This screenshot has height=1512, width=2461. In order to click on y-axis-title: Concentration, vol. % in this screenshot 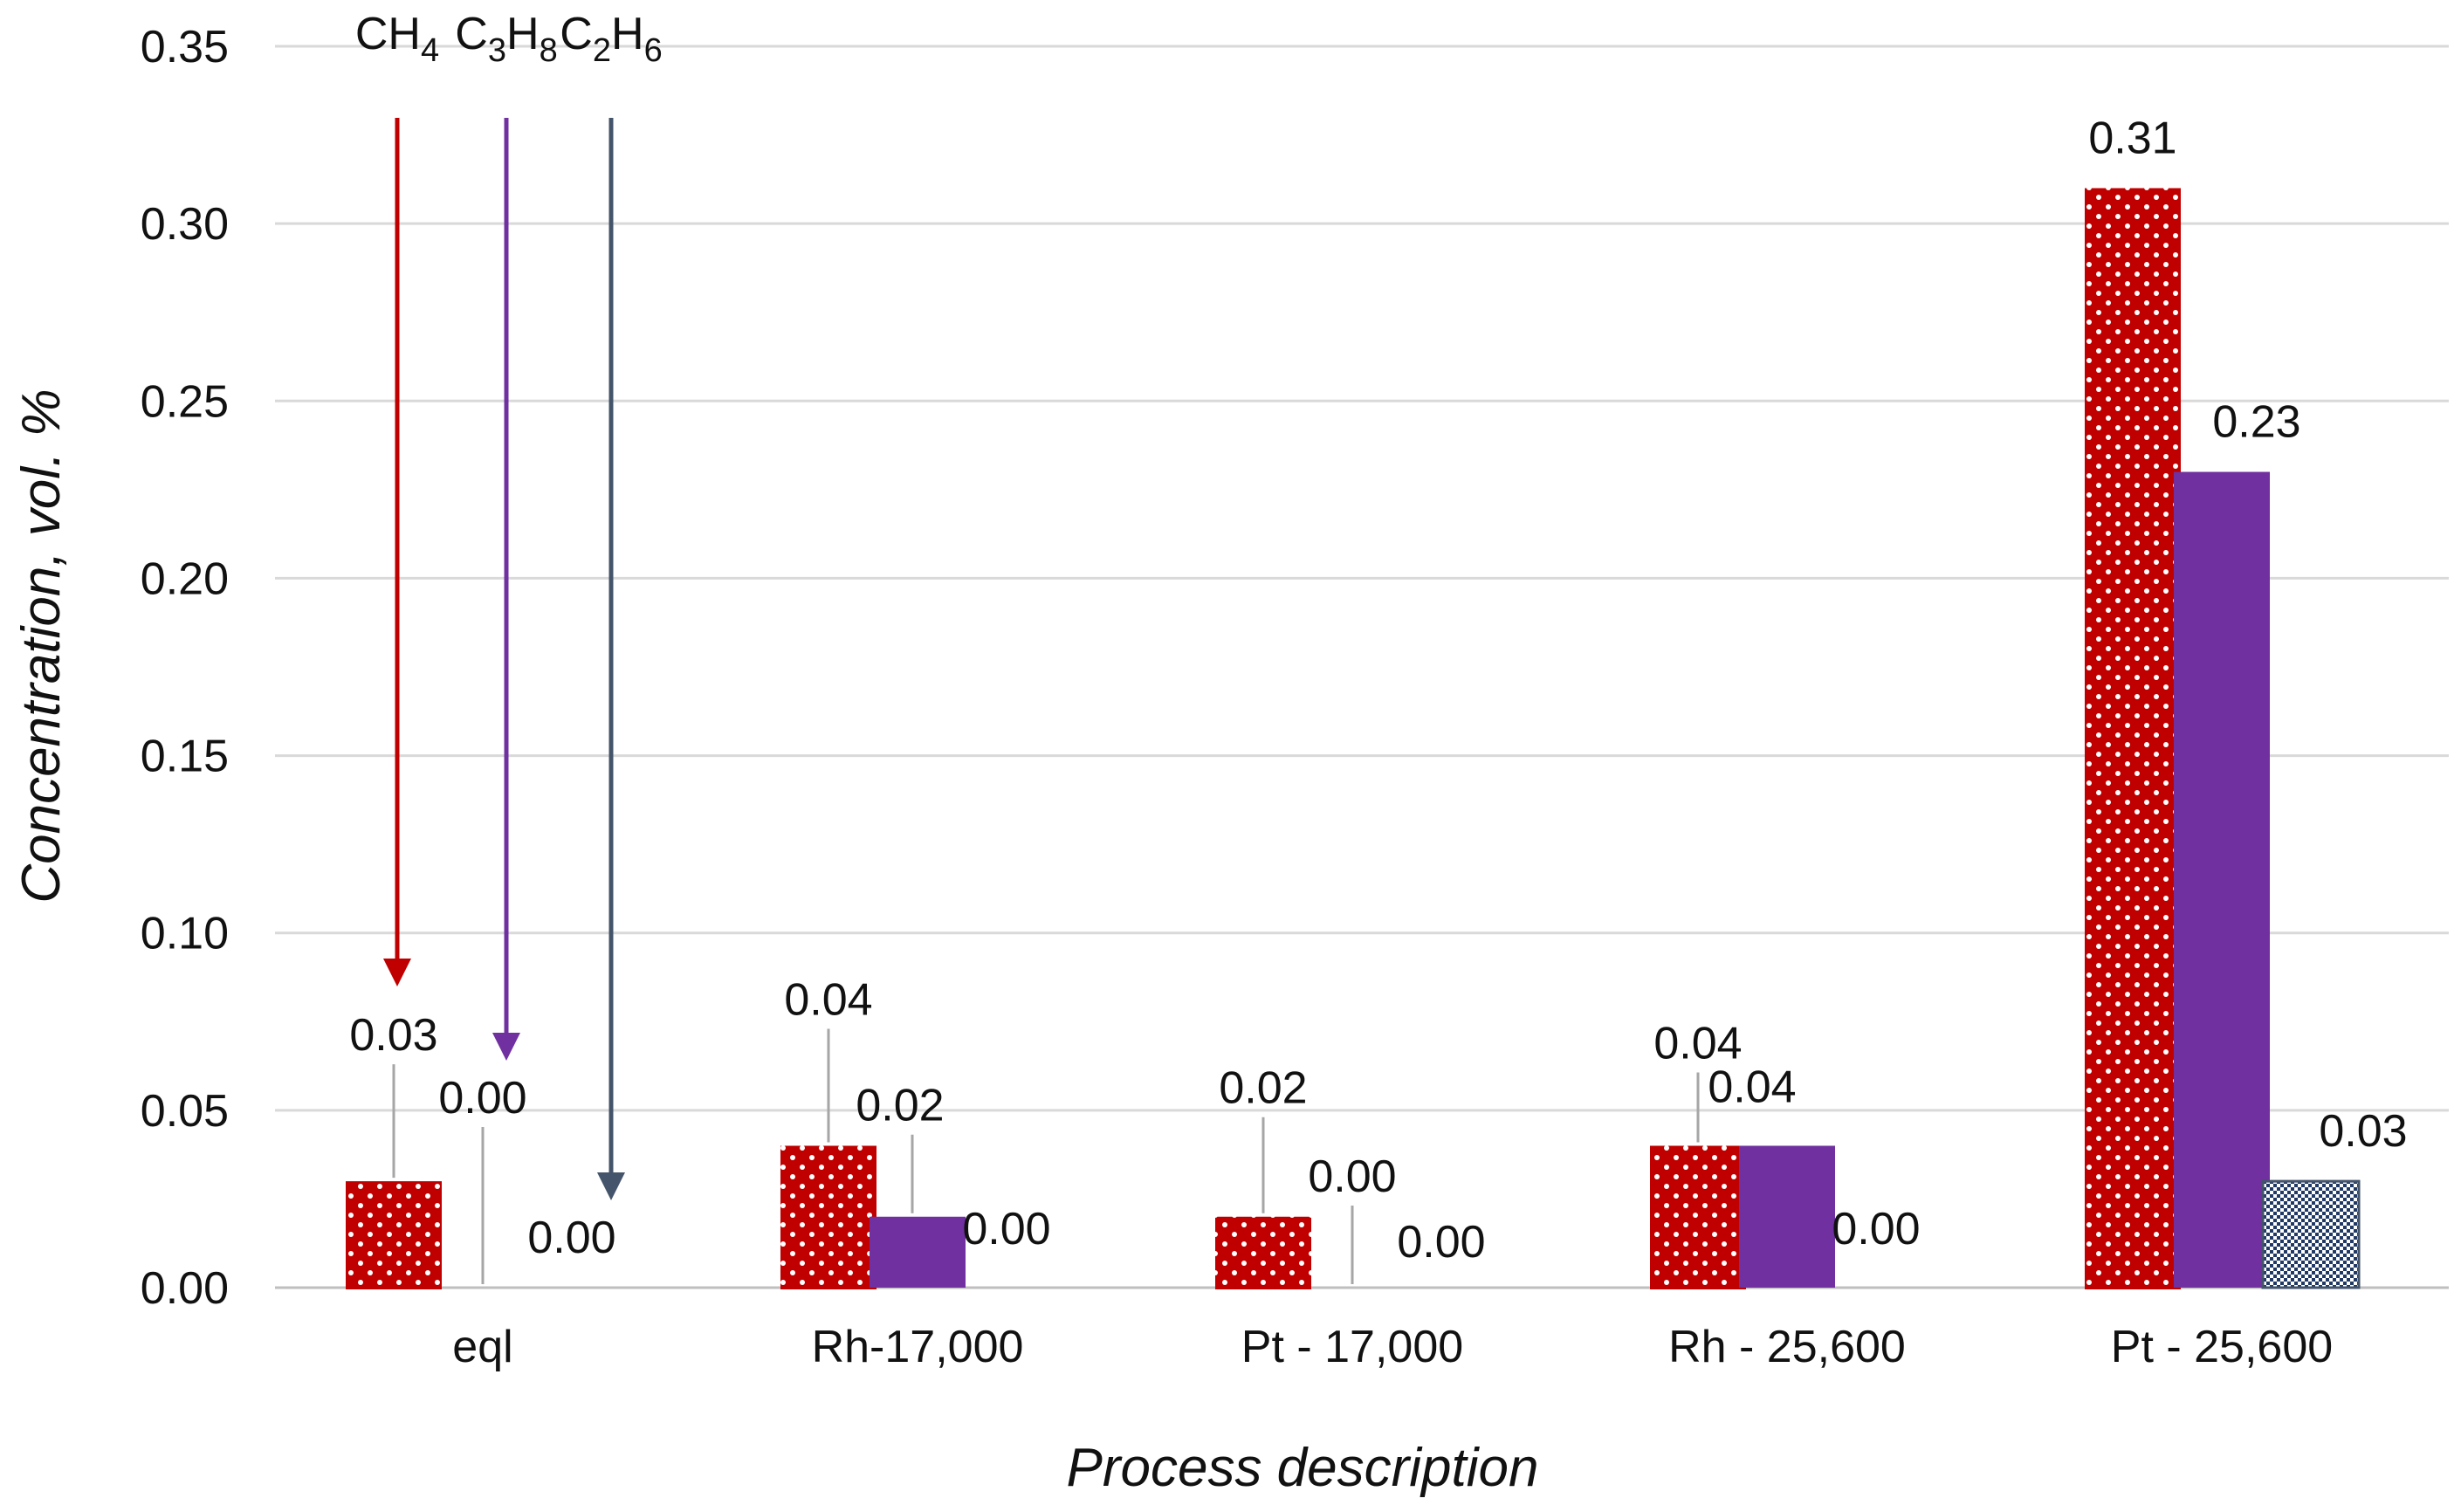, I will do `click(41, 645)`.